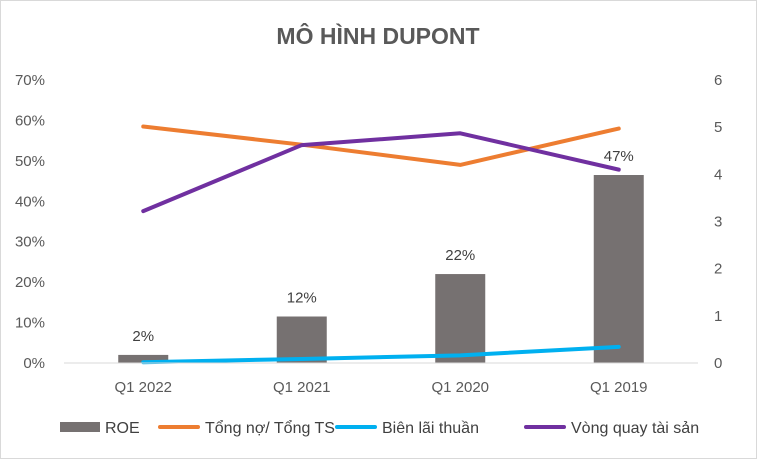  What do you see at coordinates (302, 298) in the screenshot?
I see `roe-data-label: 12%` at bounding box center [302, 298].